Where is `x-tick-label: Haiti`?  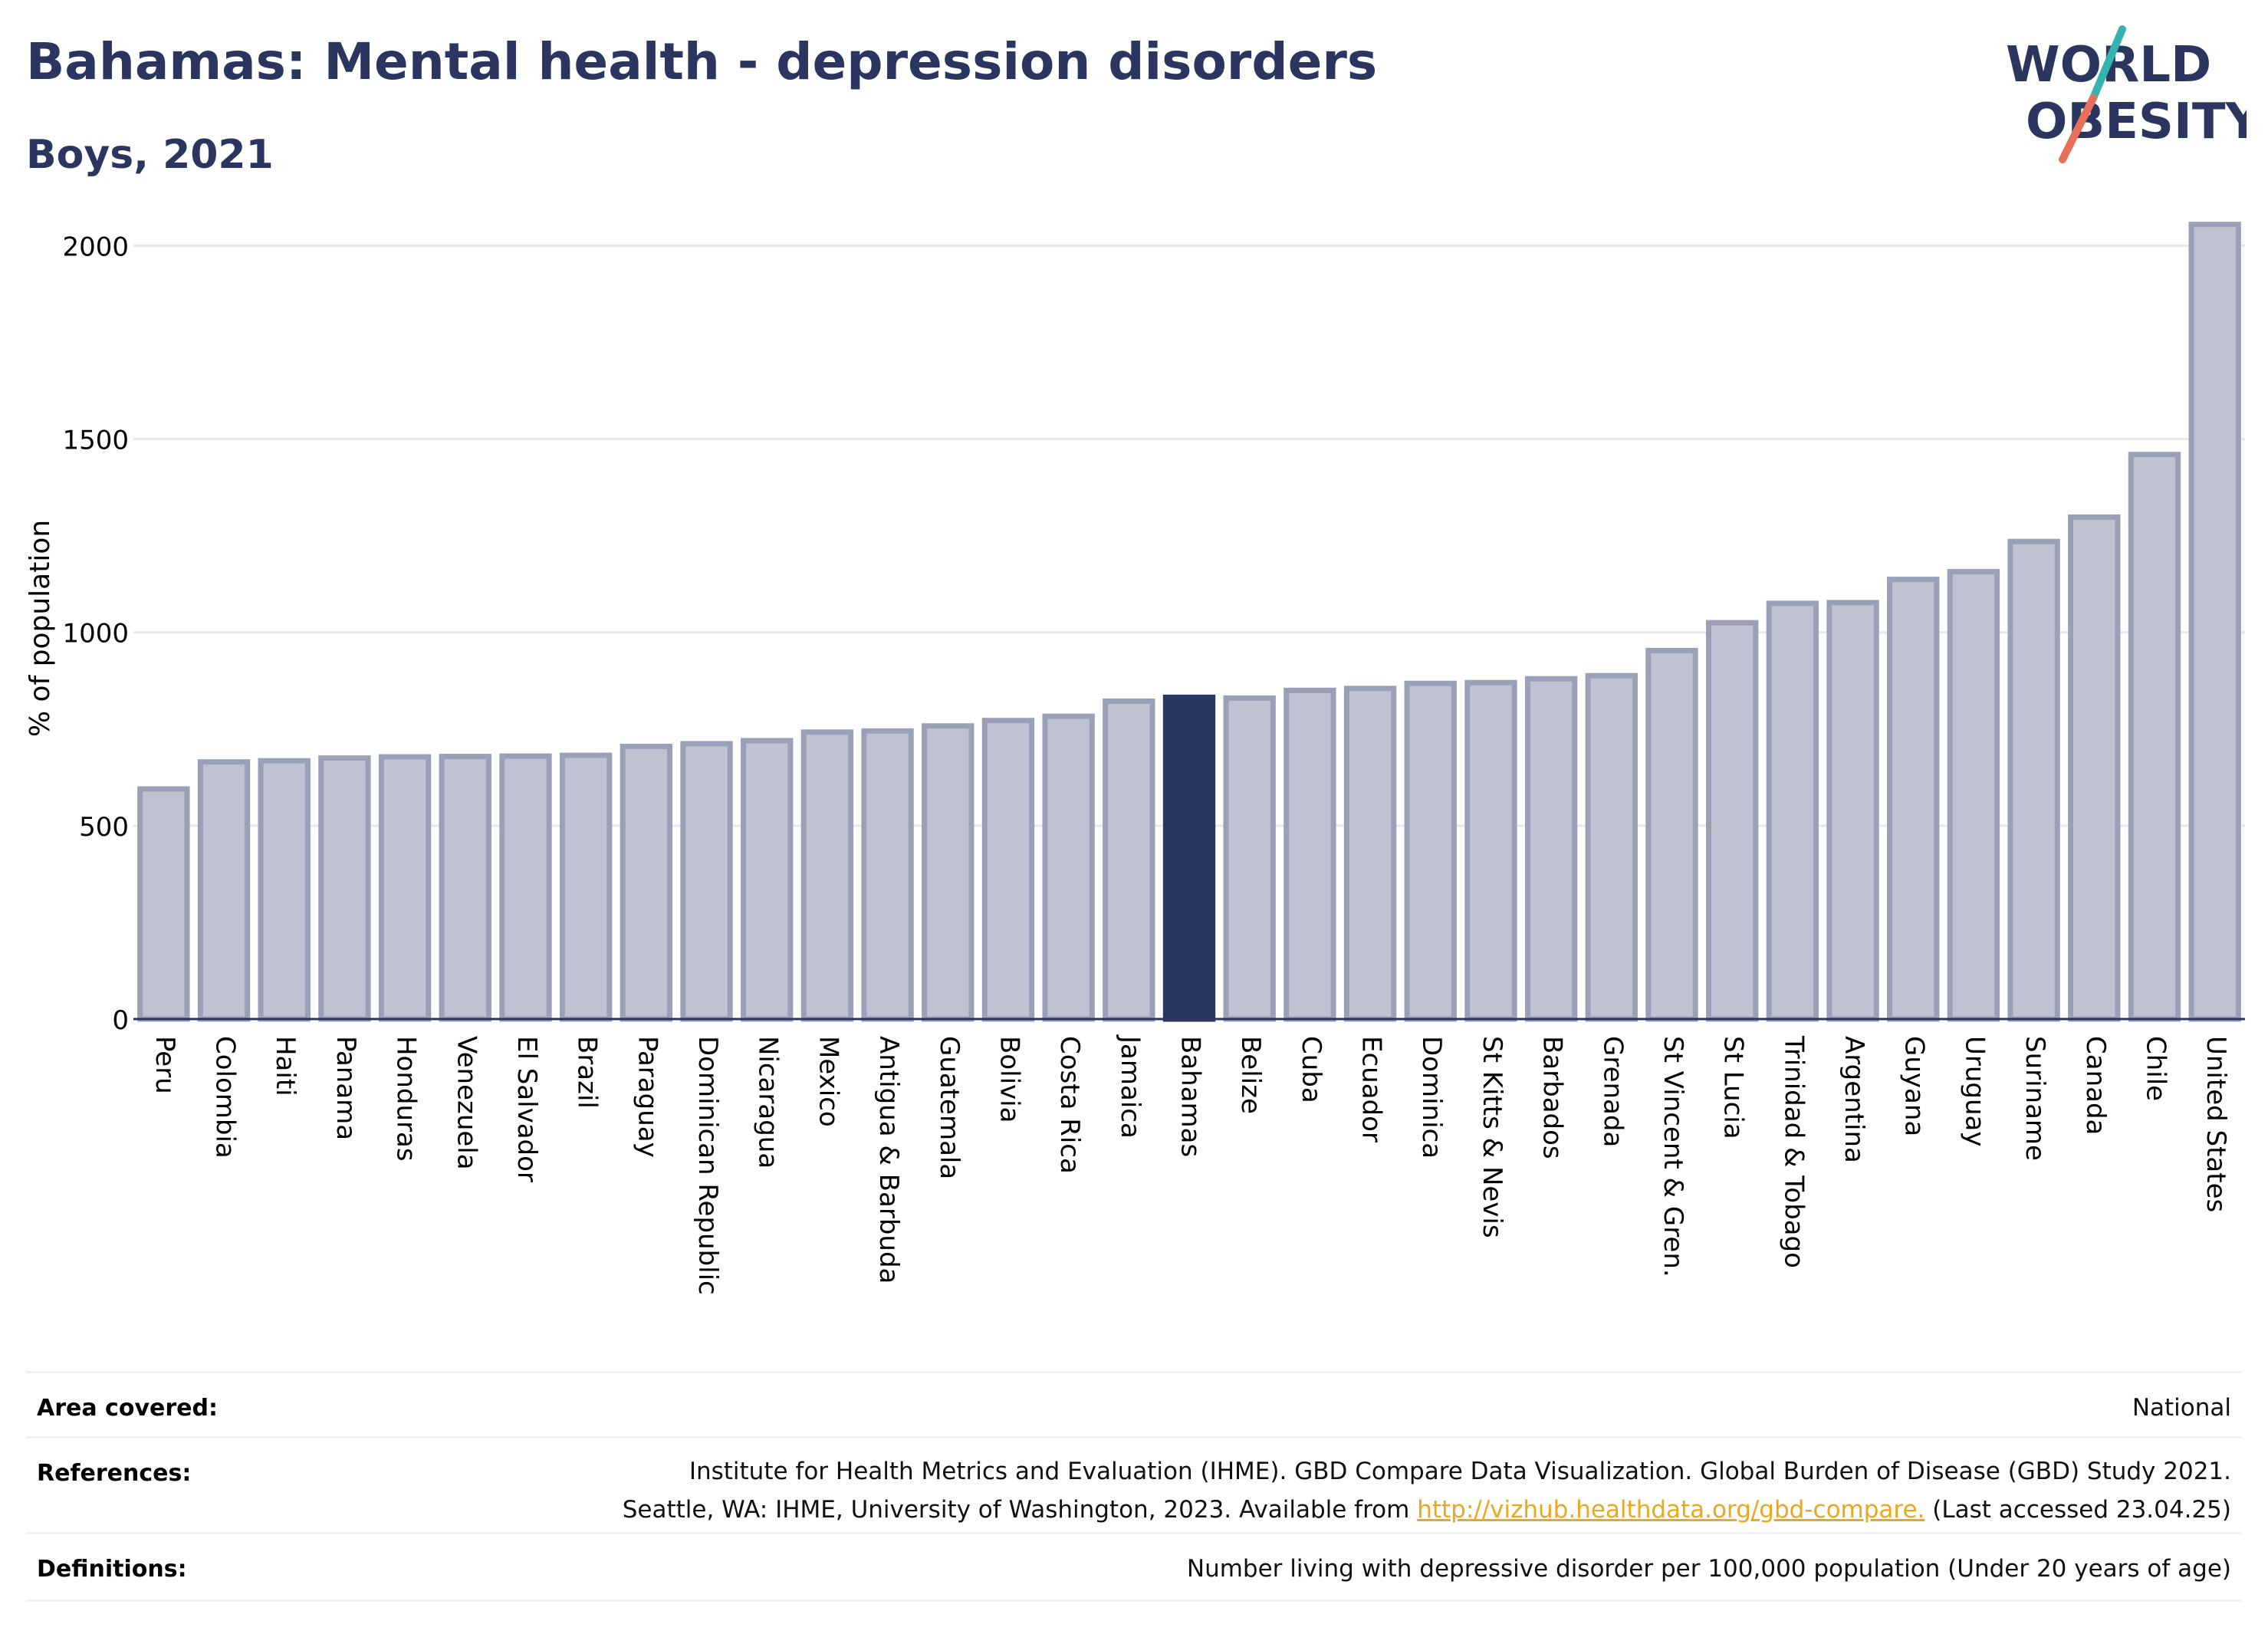 x-tick-label: Haiti is located at coordinates (285, 1066).